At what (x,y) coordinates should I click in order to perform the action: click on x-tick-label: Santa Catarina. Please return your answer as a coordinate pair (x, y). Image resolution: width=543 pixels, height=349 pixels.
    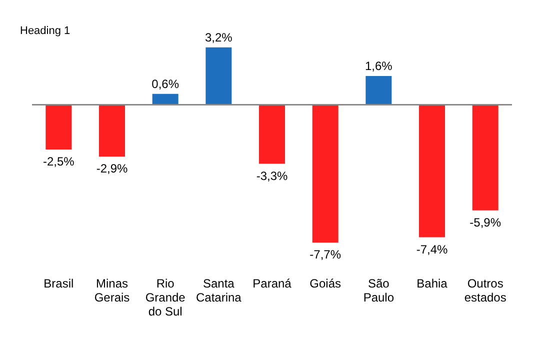
    Looking at the image, I should click on (219, 290).